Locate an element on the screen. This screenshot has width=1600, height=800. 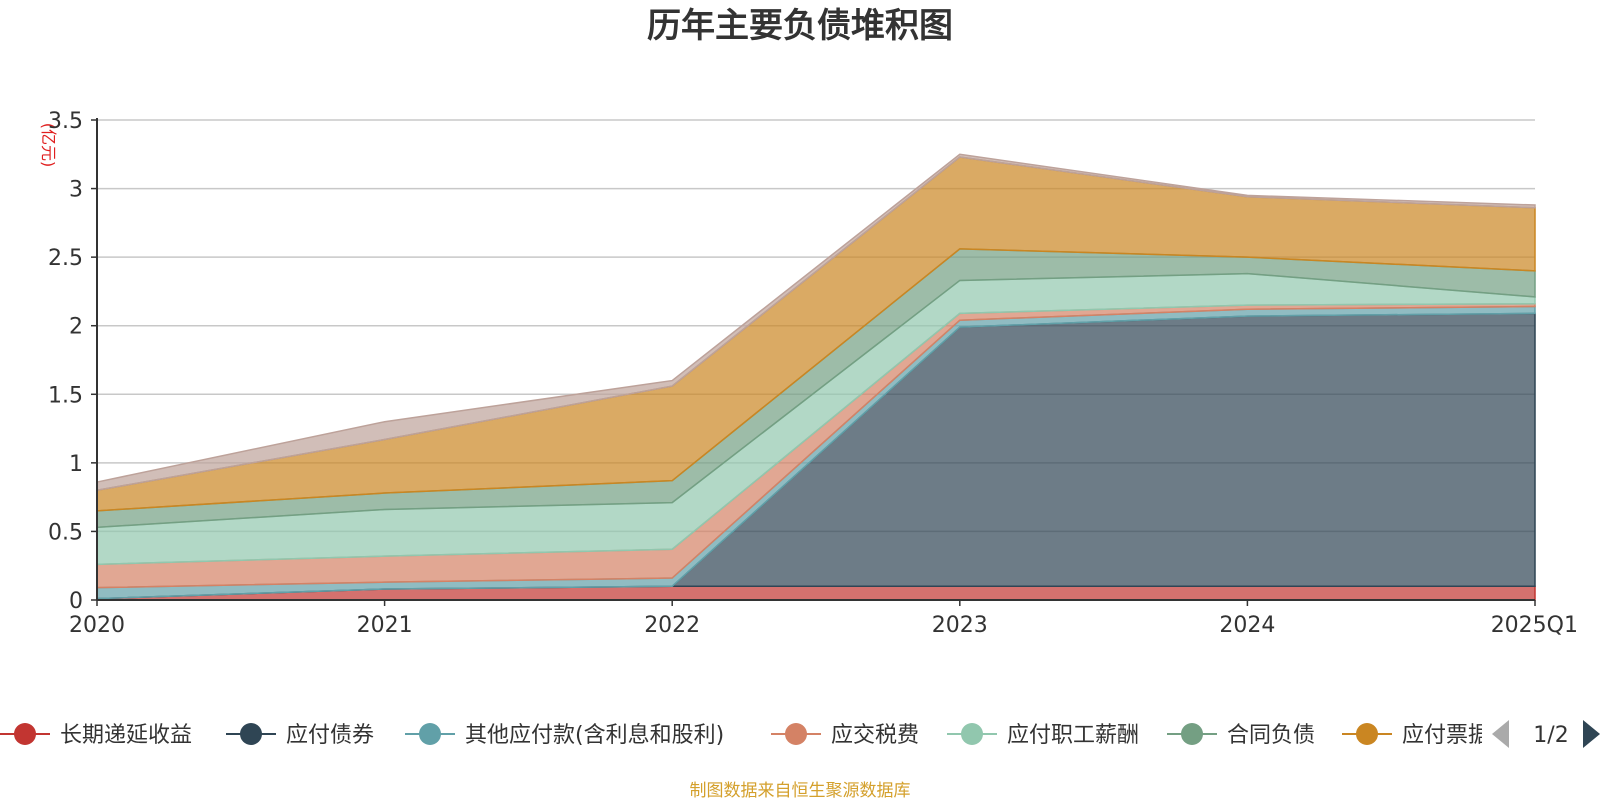
legend-item: 应付票据 is located at coordinates (1416, 735).